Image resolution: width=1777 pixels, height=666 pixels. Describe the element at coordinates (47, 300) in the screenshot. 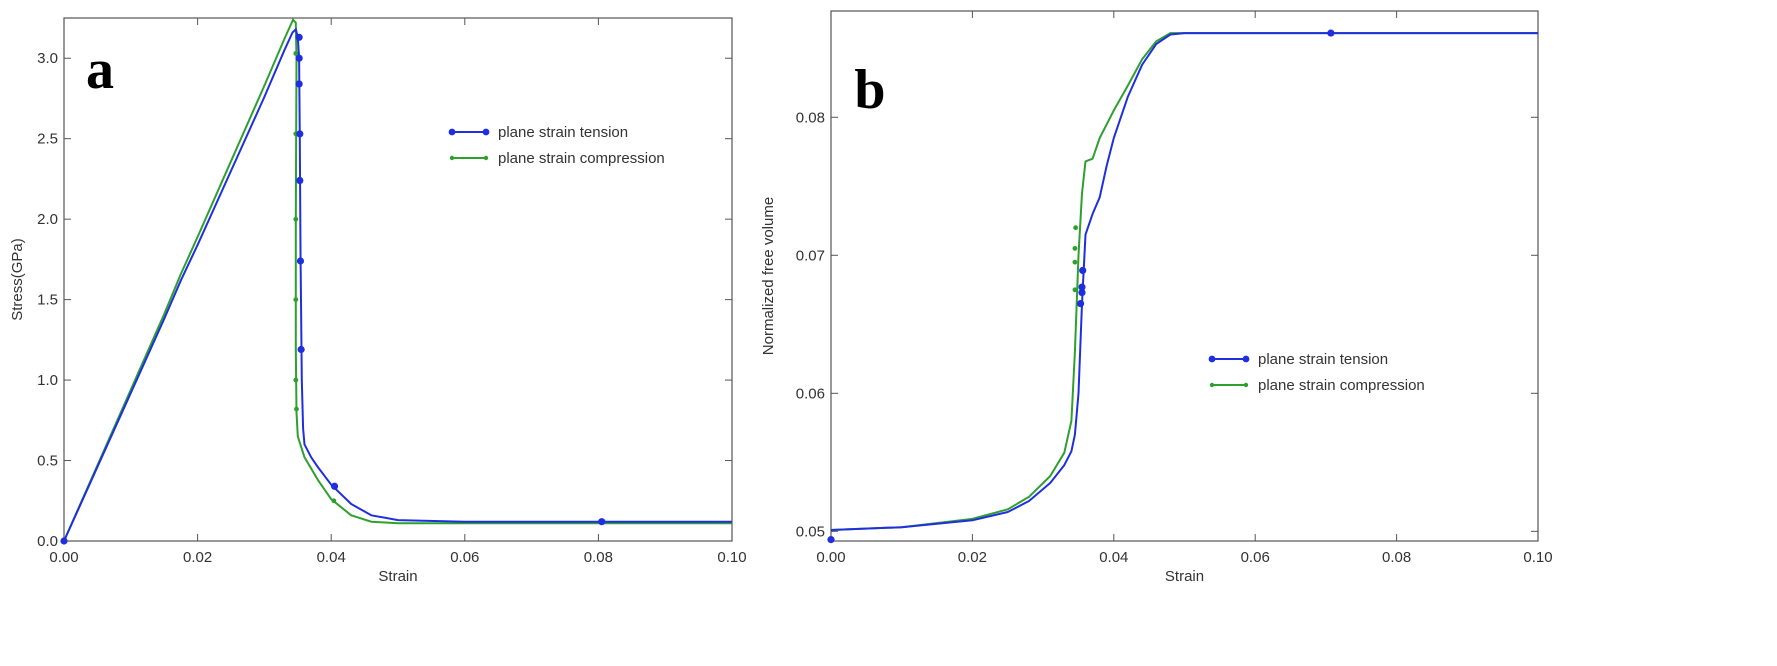

I see `y-tick-label: 1.5` at that location.